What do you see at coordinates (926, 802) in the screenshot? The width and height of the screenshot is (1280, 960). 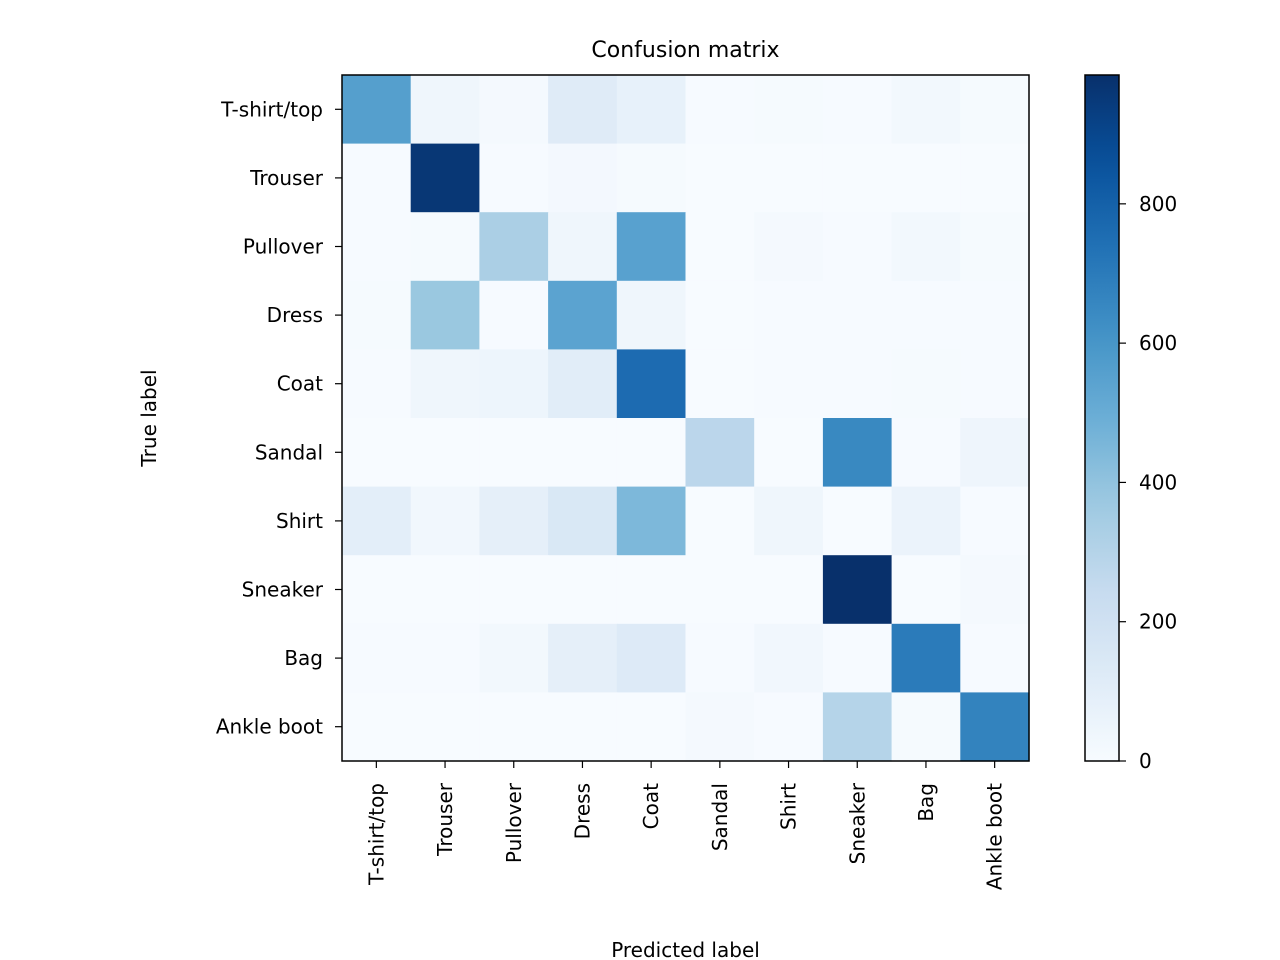 I see `x-tick-label: Bag` at bounding box center [926, 802].